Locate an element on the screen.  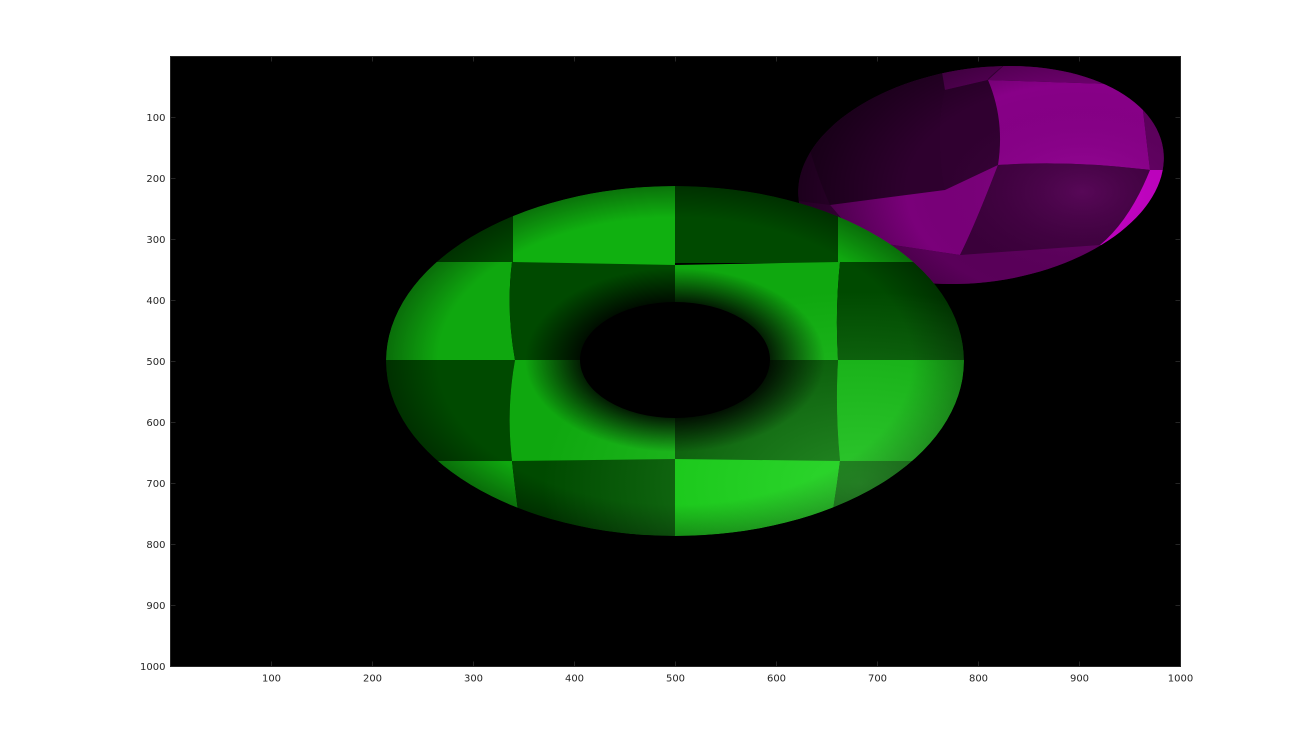
x-tick-label: 100 is located at coordinates (271, 679).